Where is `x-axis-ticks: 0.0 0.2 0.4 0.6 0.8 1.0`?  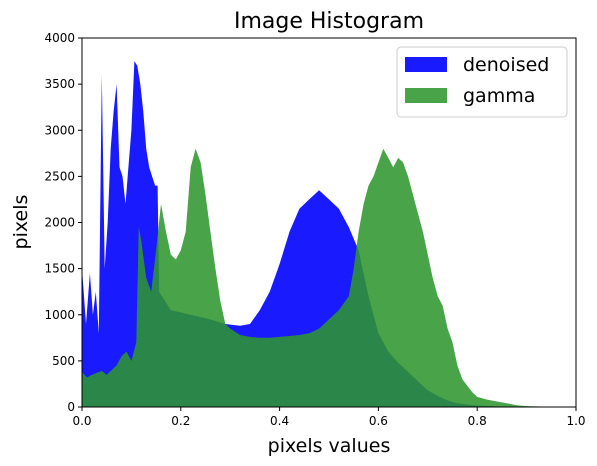 x-axis-ticks: 0.0 0.2 0.4 0.6 0.8 1.0 is located at coordinates (329, 417).